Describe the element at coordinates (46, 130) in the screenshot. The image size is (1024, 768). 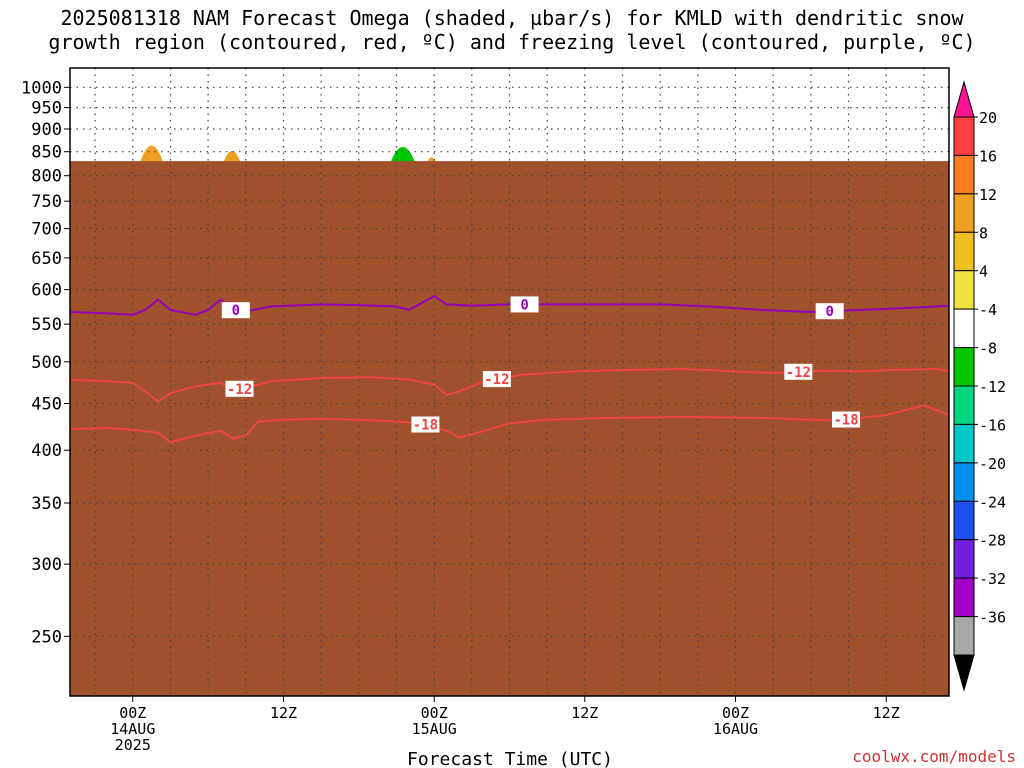
I see `y-tick-label: 900` at that location.